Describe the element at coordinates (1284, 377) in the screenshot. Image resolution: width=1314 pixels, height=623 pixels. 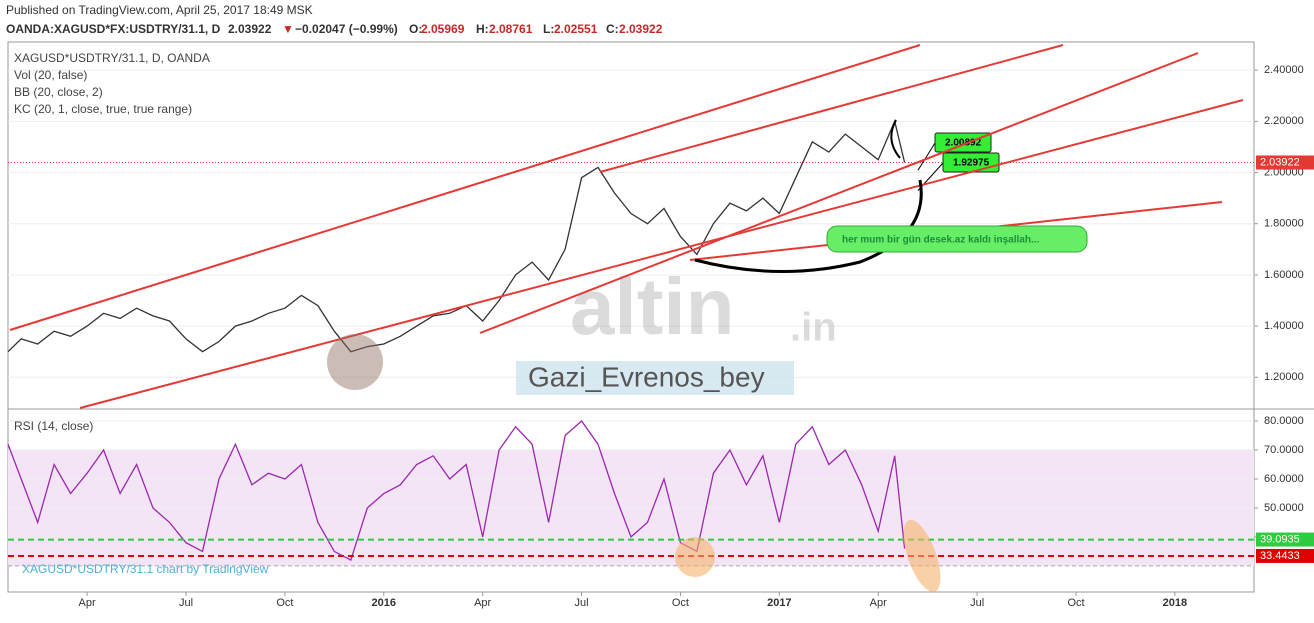
I see `y-tick-label: 1.20000` at that location.